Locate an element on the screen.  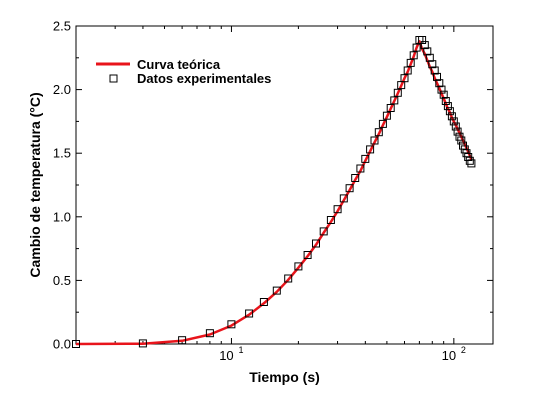
y-tick-label: 2.0 is located at coordinates (62, 89).